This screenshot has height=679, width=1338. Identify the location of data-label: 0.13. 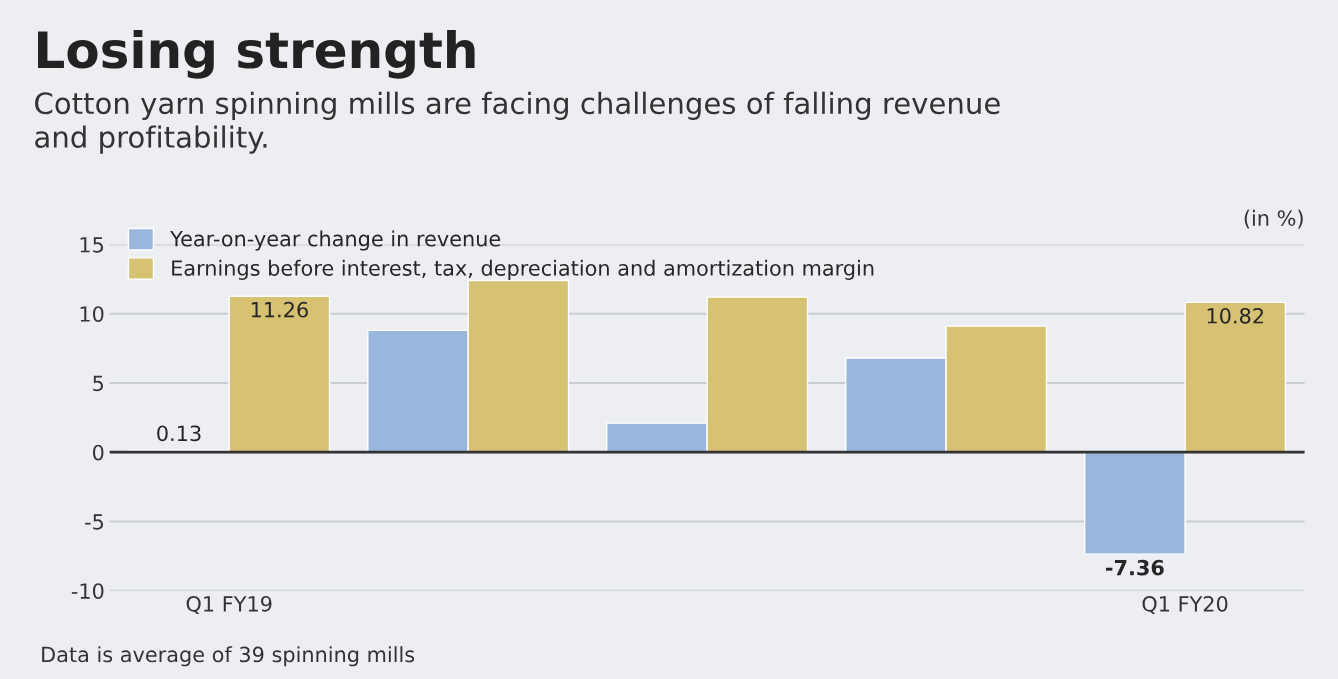
(179, 433).